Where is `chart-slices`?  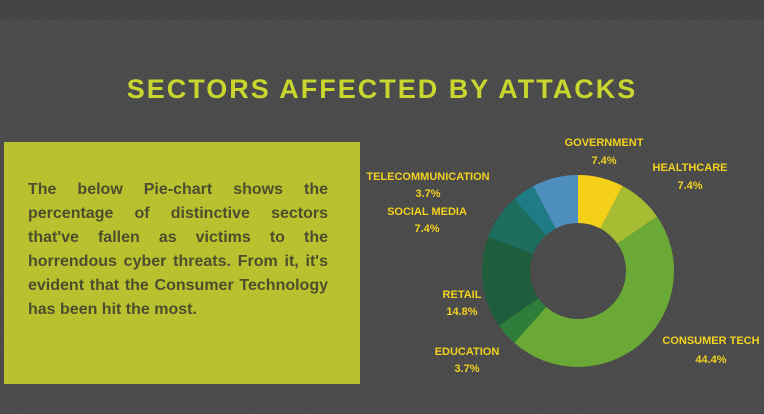
chart-slices is located at coordinates (578, 271).